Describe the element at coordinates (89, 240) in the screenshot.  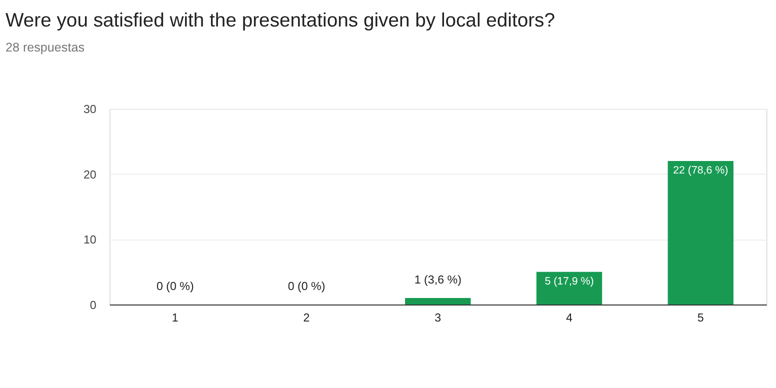
I see `y-tick-label: 10` at that location.